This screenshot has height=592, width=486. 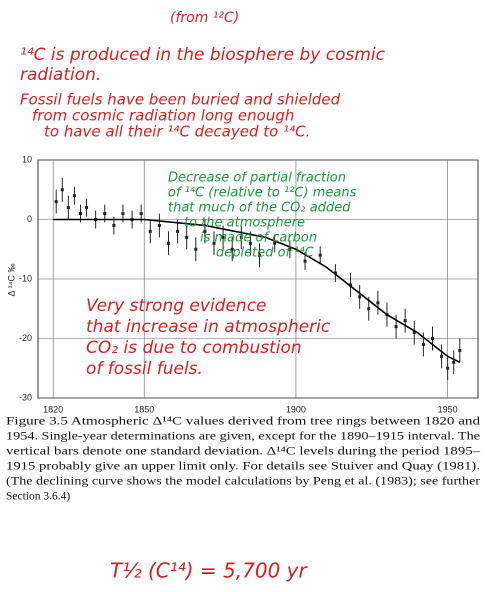 I want to click on handwritten-note: of fossil fuels., so click(x=144, y=369).